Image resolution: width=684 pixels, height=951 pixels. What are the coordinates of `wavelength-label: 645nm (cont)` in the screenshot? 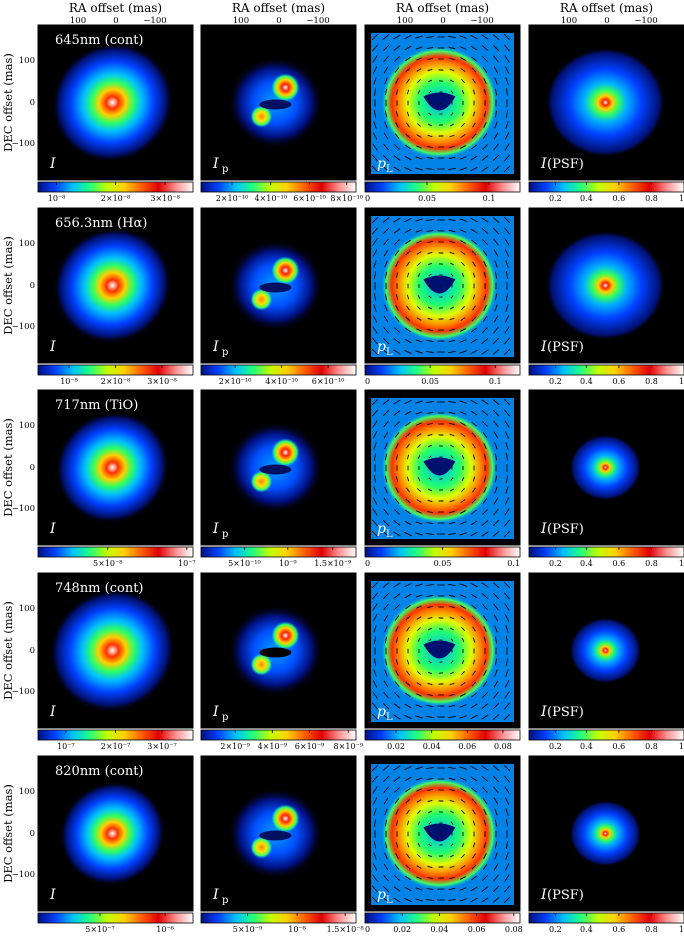 It's located at (99, 40).